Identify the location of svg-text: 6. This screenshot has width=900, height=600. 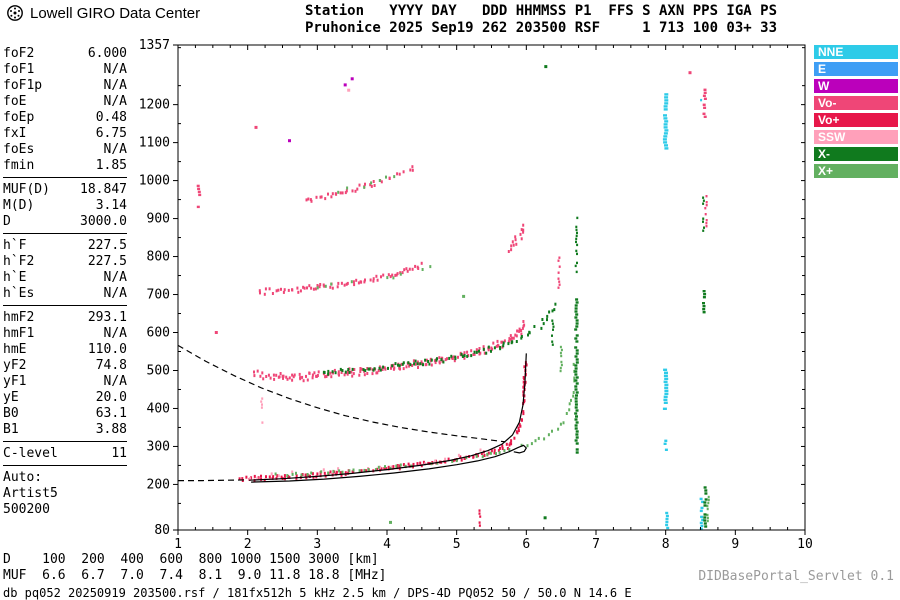
(526, 544).